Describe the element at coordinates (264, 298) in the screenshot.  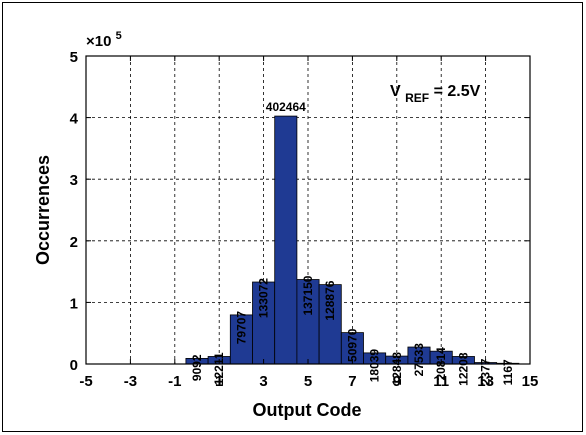
I see `value-label-3: 133072` at that location.